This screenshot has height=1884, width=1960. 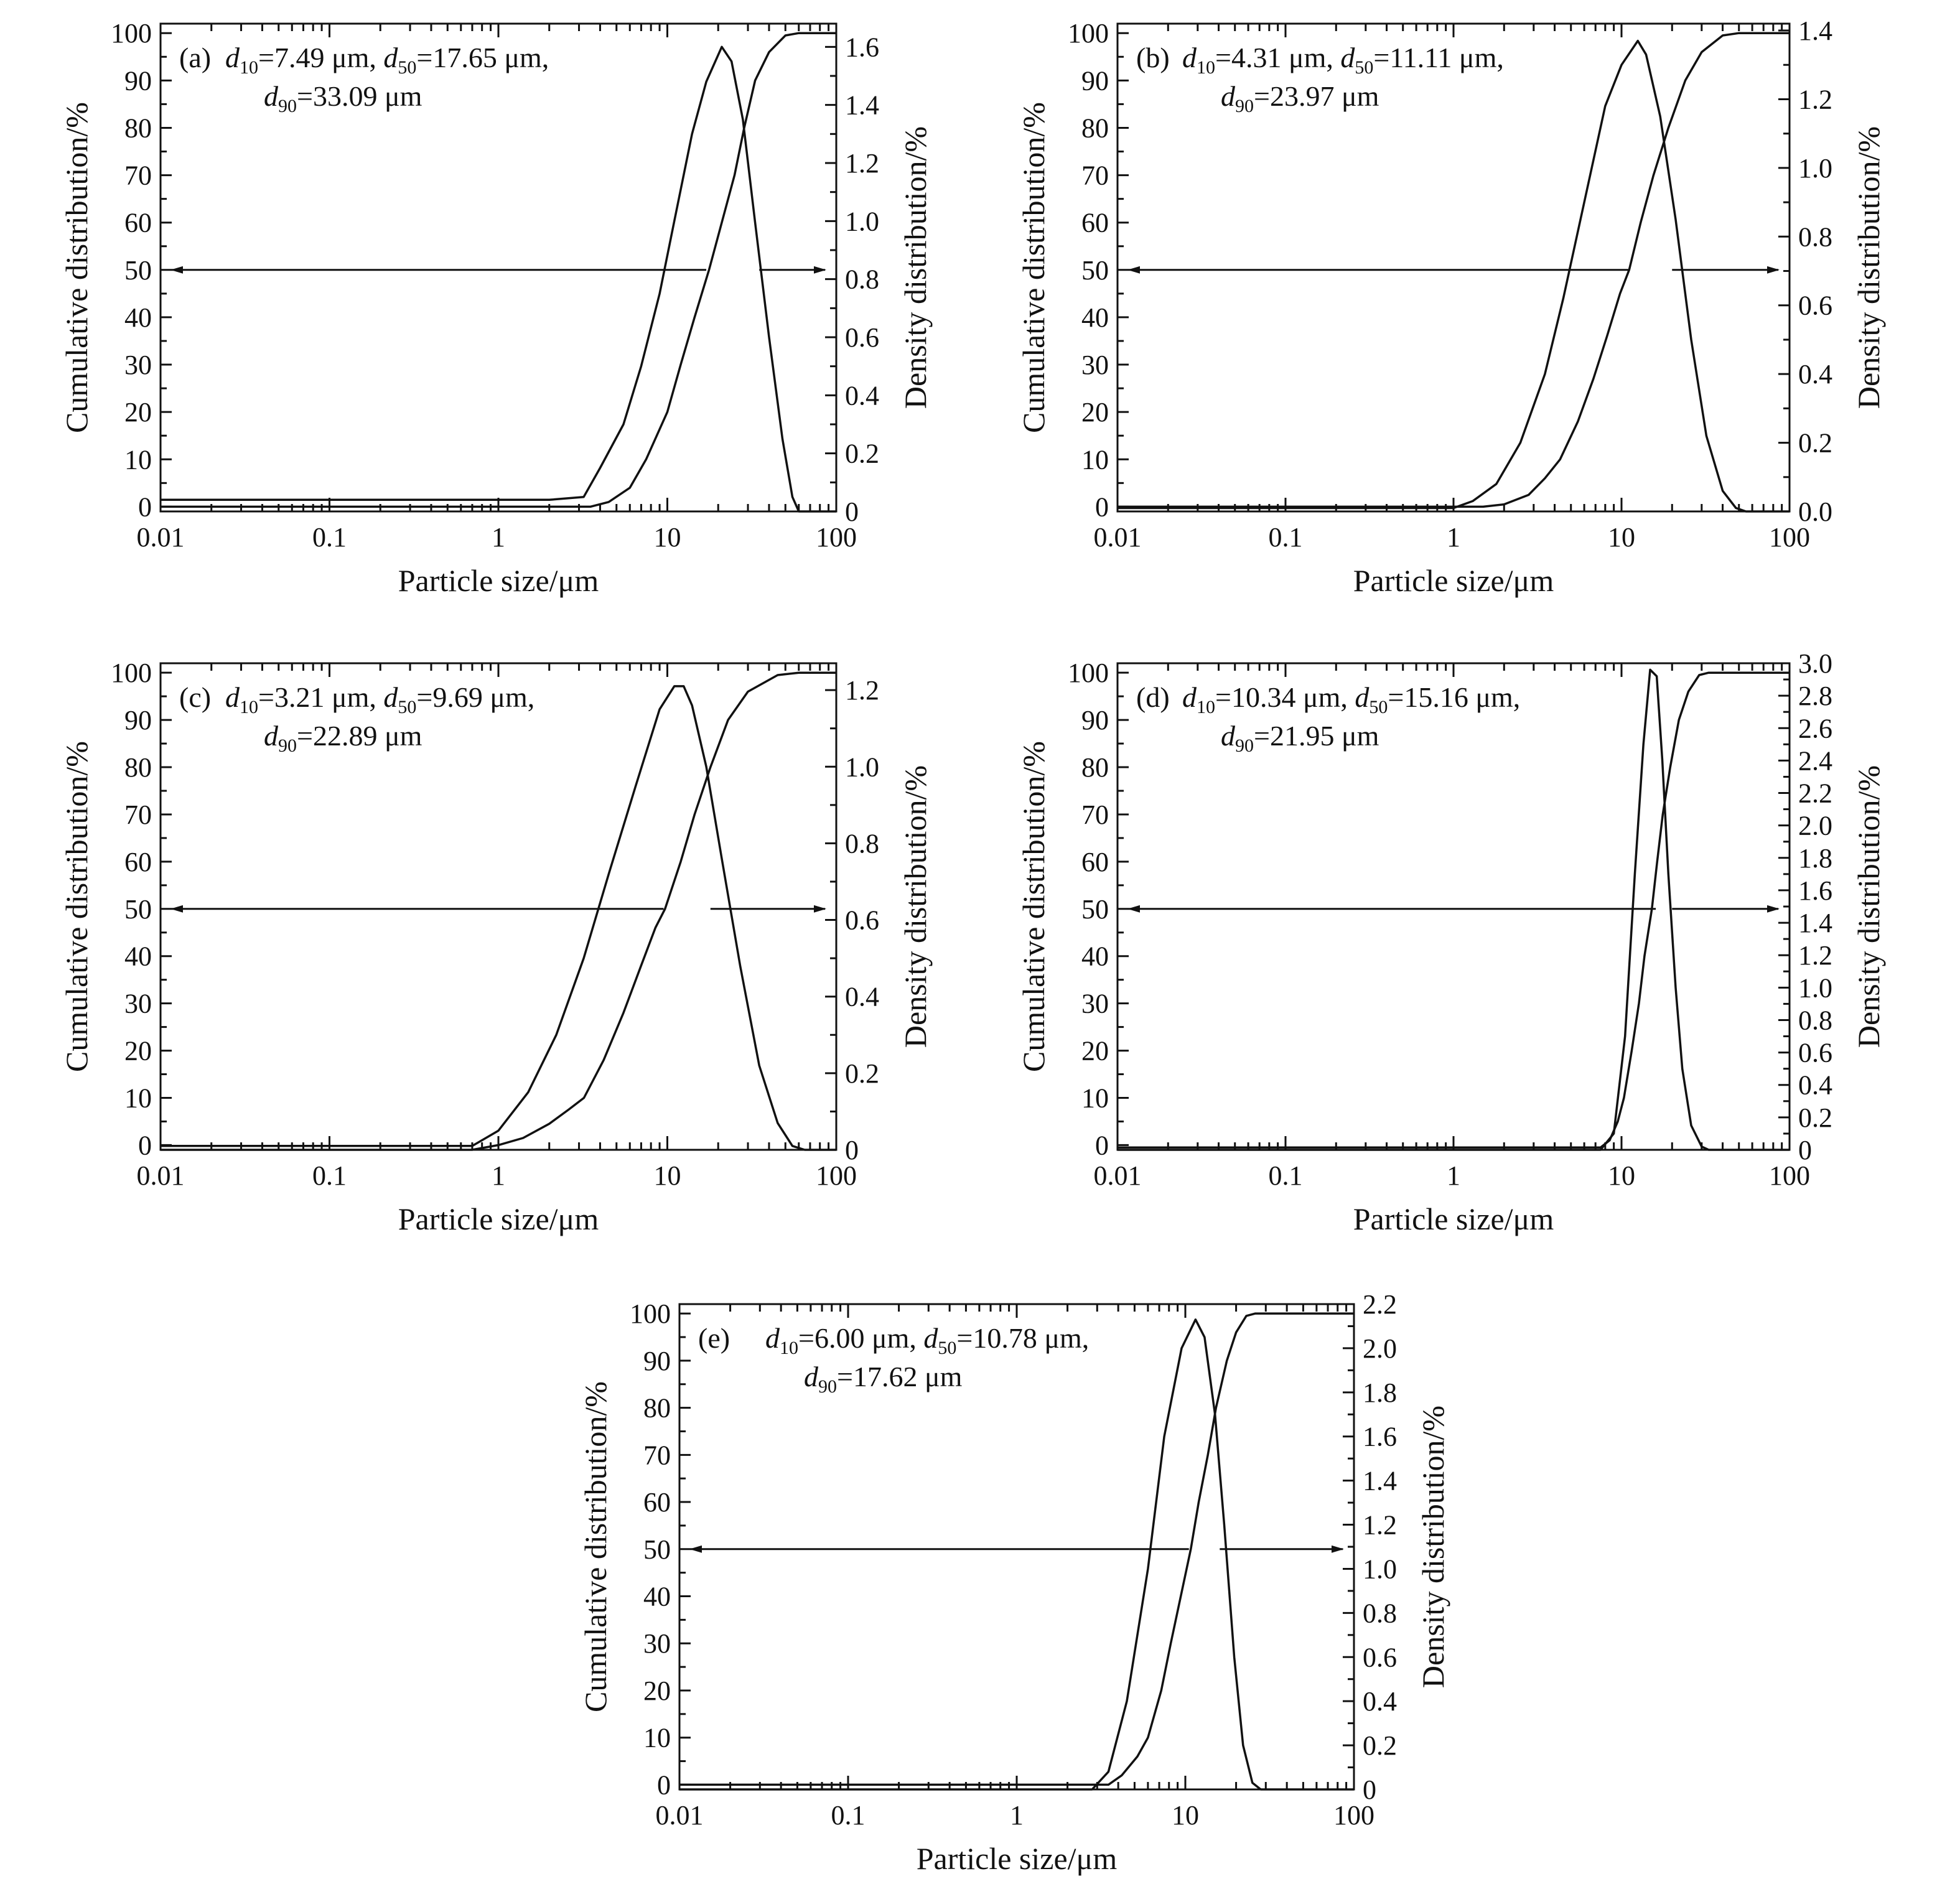 I want to click on panel-label: (d), so click(x=1153, y=697).